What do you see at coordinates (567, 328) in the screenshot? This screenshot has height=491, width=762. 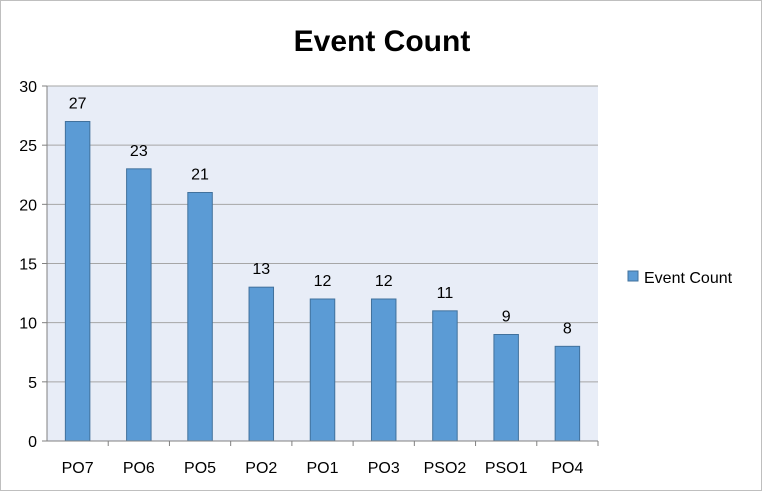 I see `data-label-po4: 8` at bounding box center [567, 328].